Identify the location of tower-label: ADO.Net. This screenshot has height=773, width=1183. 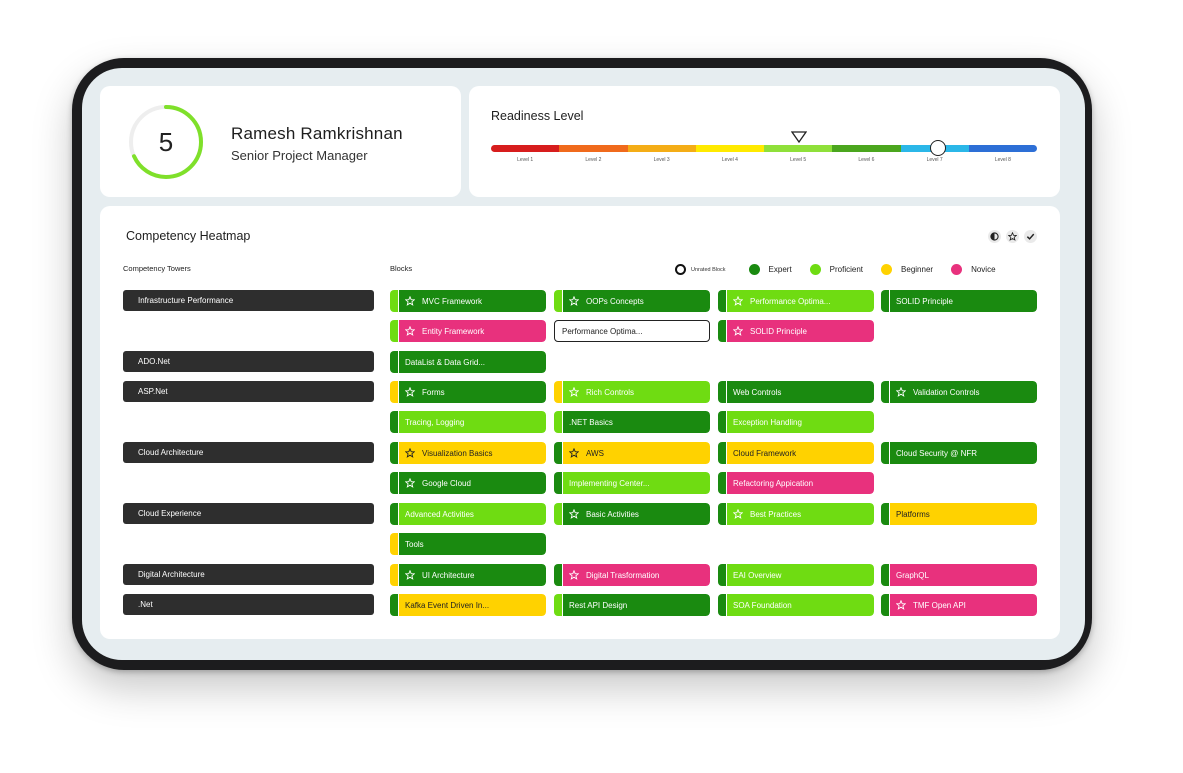
(248, 361).